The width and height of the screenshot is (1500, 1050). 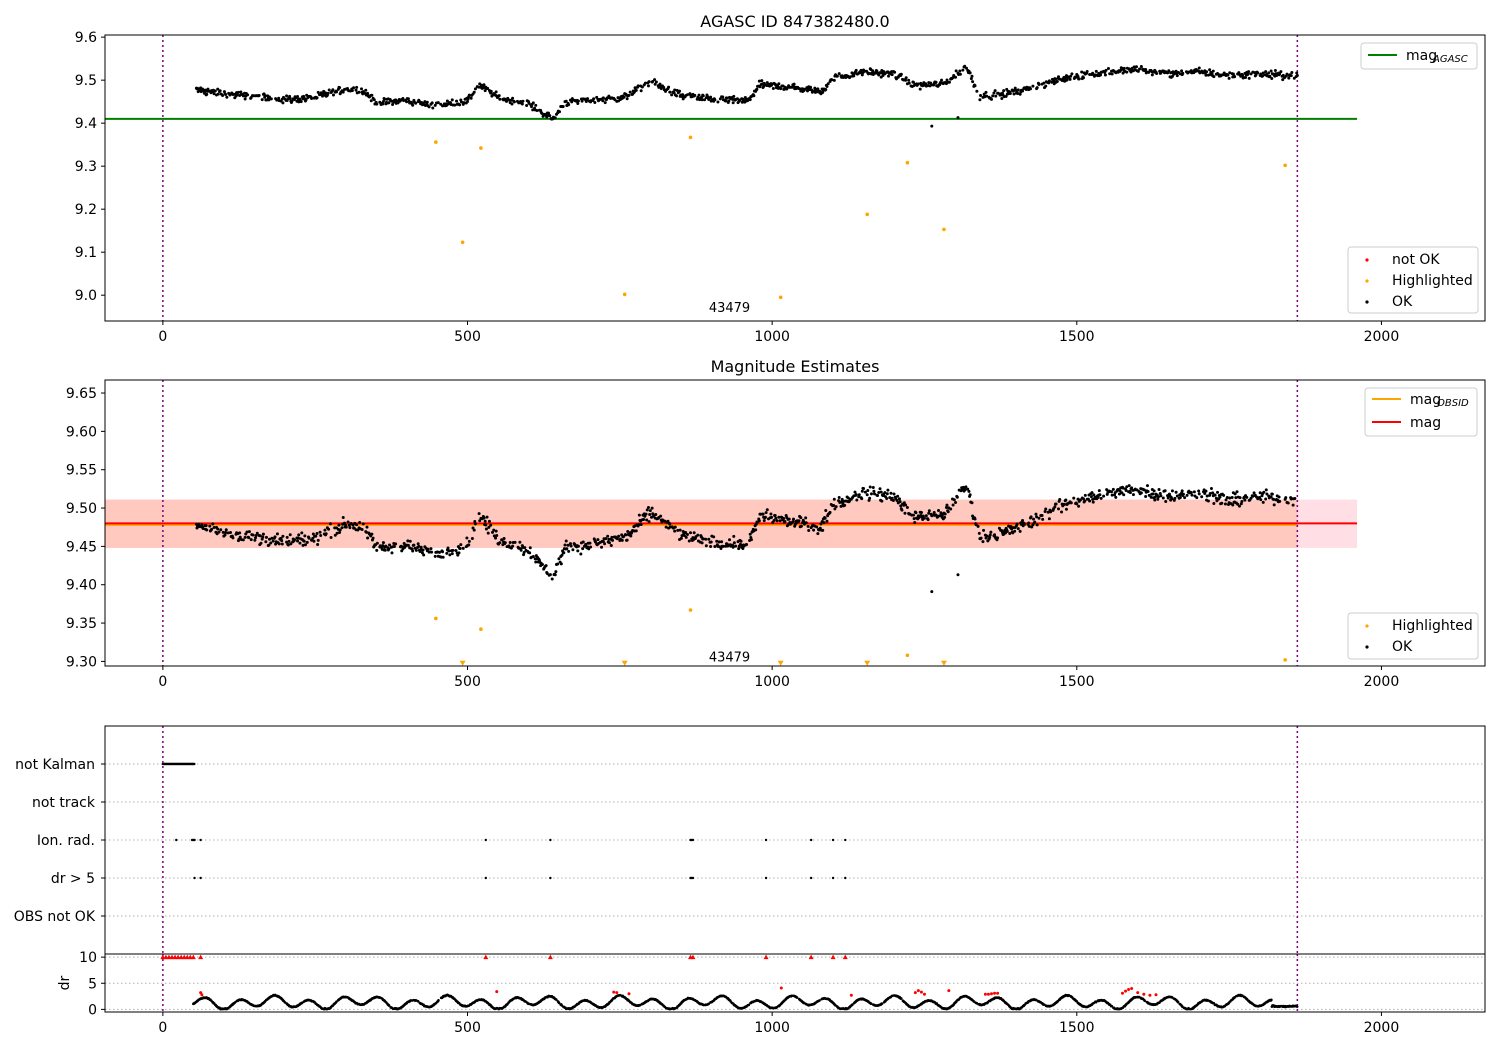 What do you see at coordinates (92, 984) in the screenshot?
I see `y-tick-label: 5` at bounding box center [92, 984].